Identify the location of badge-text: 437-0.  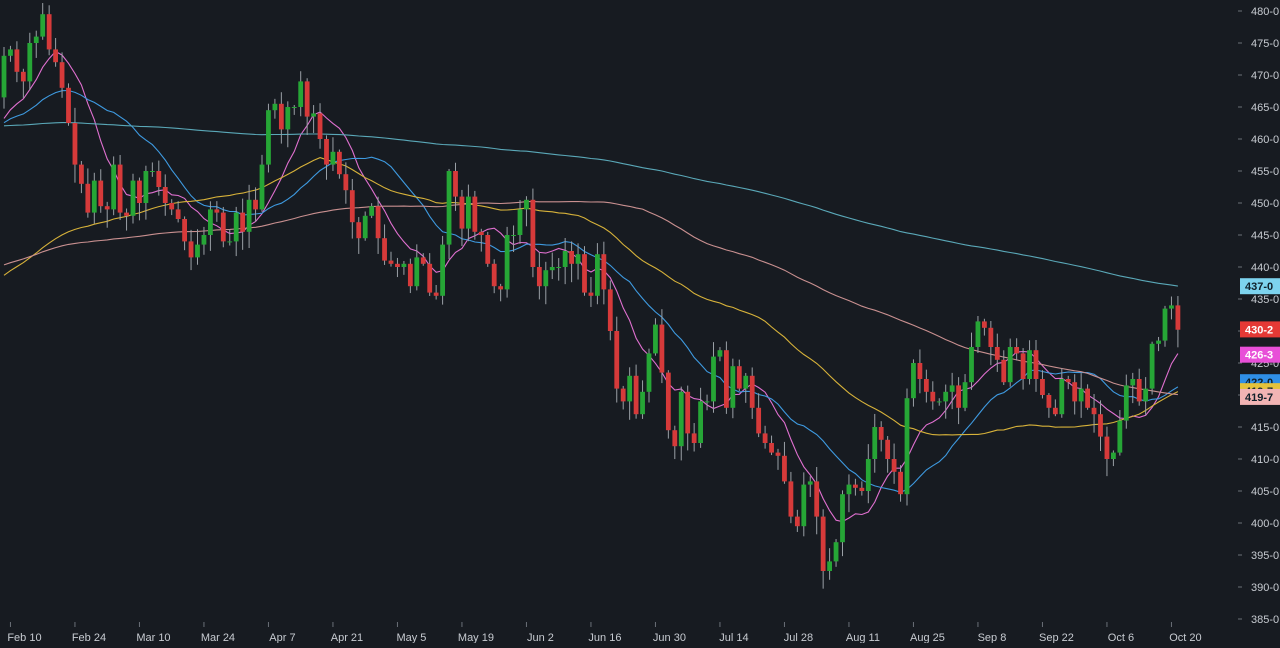
(1259, 287).